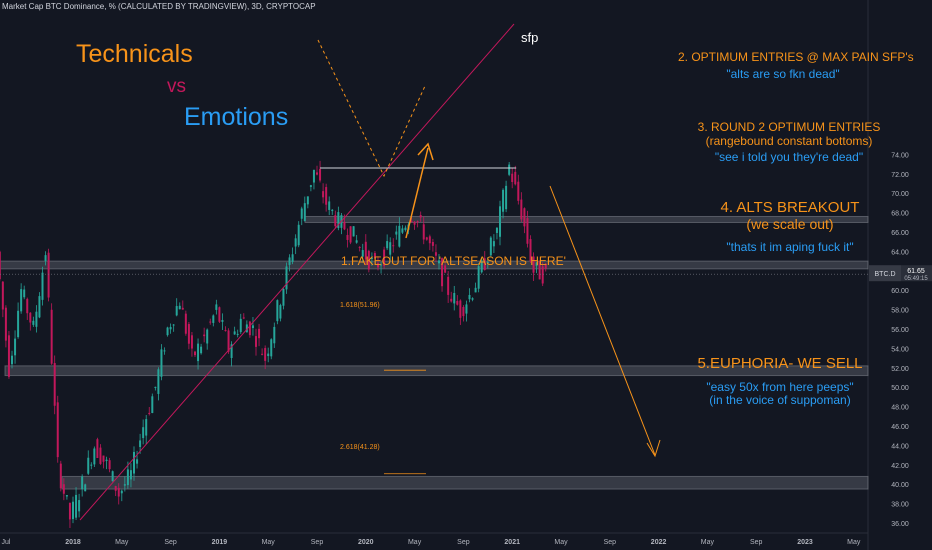  Describe the element at coordinates (900, 466) in the screenshot. I see `y-tick-3: 42.00` at that location.